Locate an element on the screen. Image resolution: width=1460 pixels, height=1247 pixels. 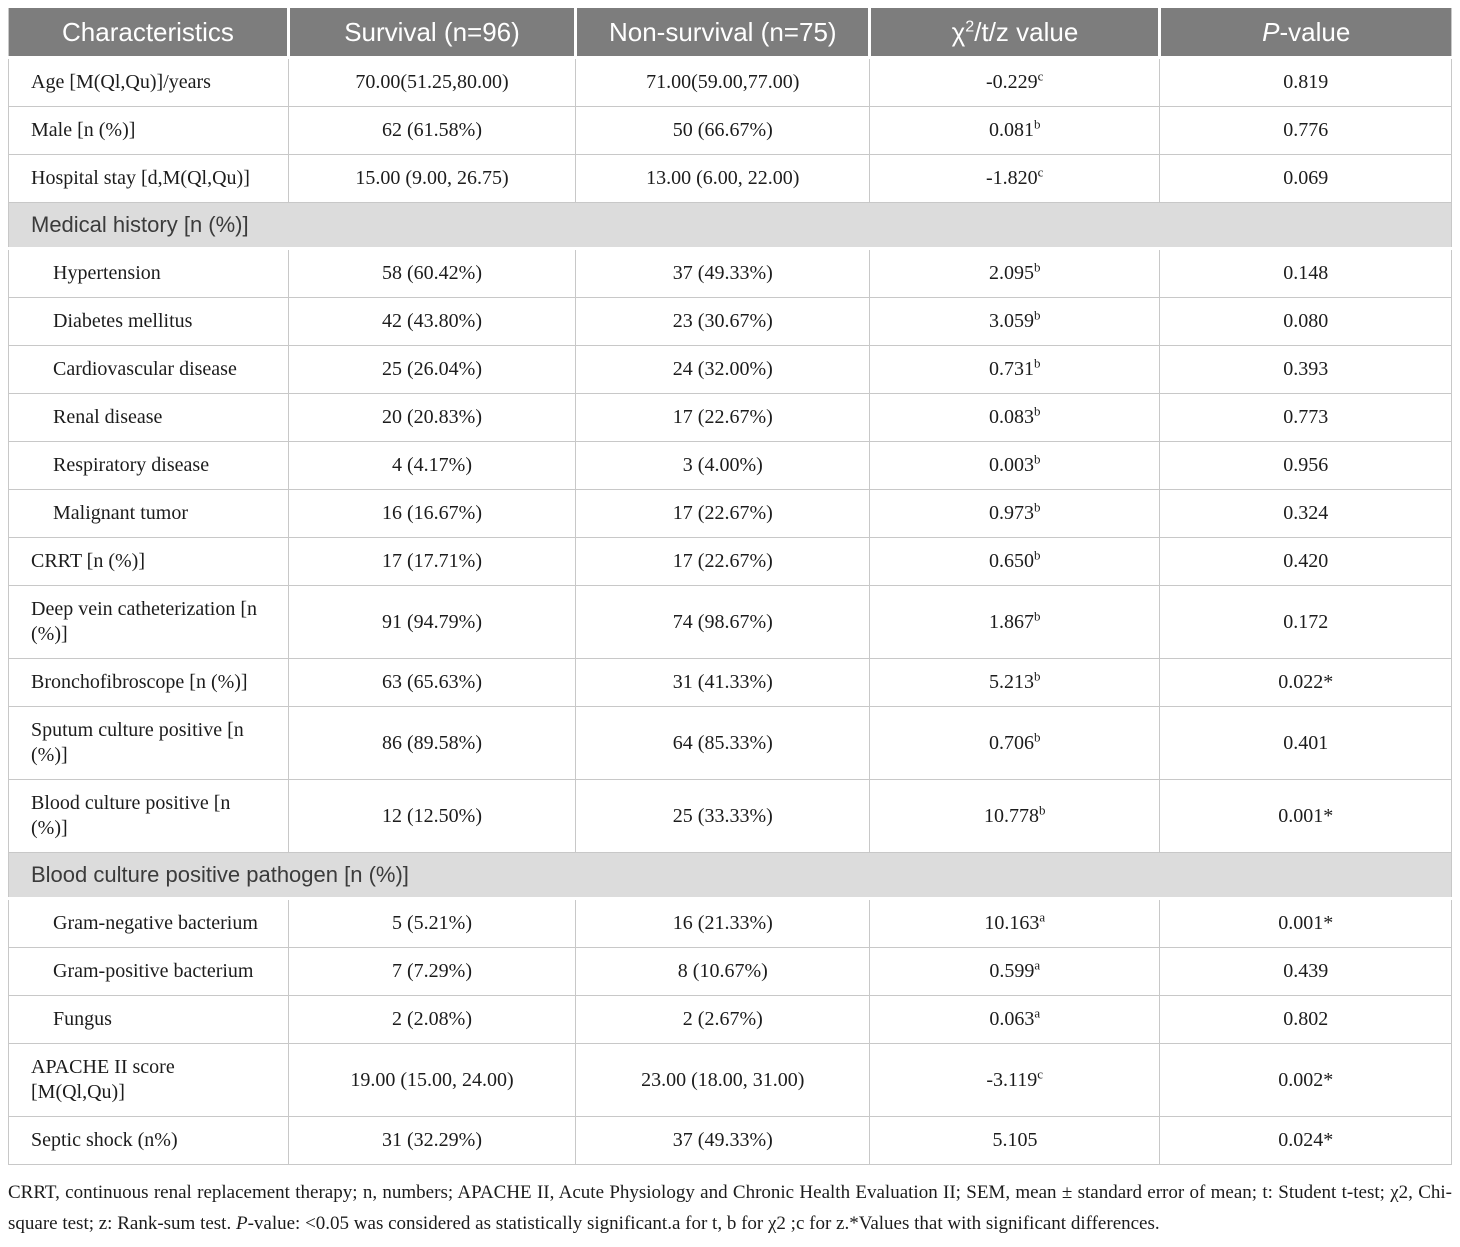
survival-cell: 63 (65.63%) is located at coordinates (432, 682).